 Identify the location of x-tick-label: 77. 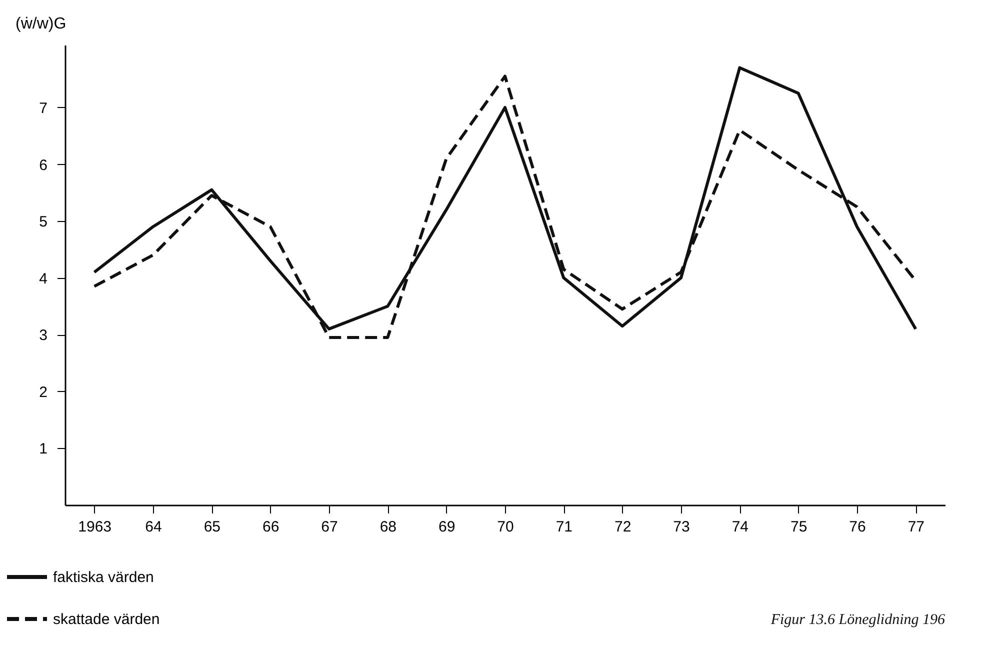
(916, 527).